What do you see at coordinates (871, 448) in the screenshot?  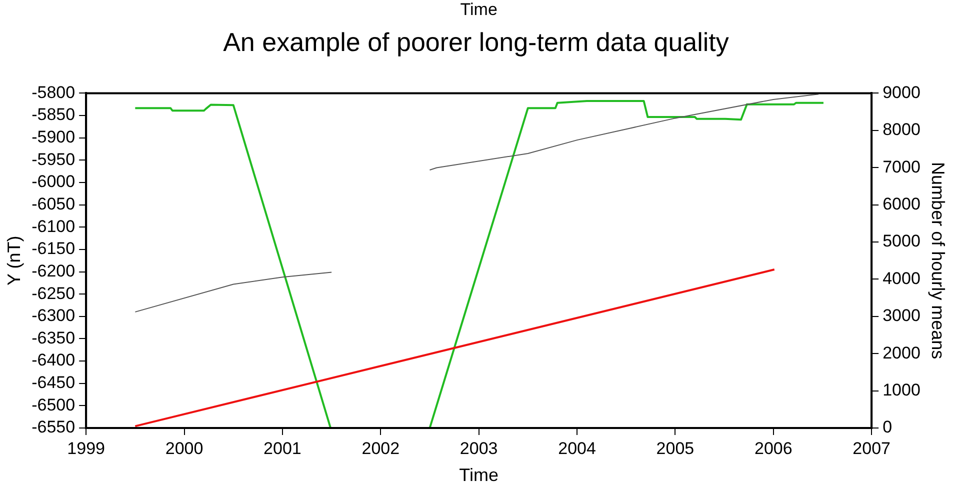 I see `x-tick-label: 2007` at bounding box center [871, 448].